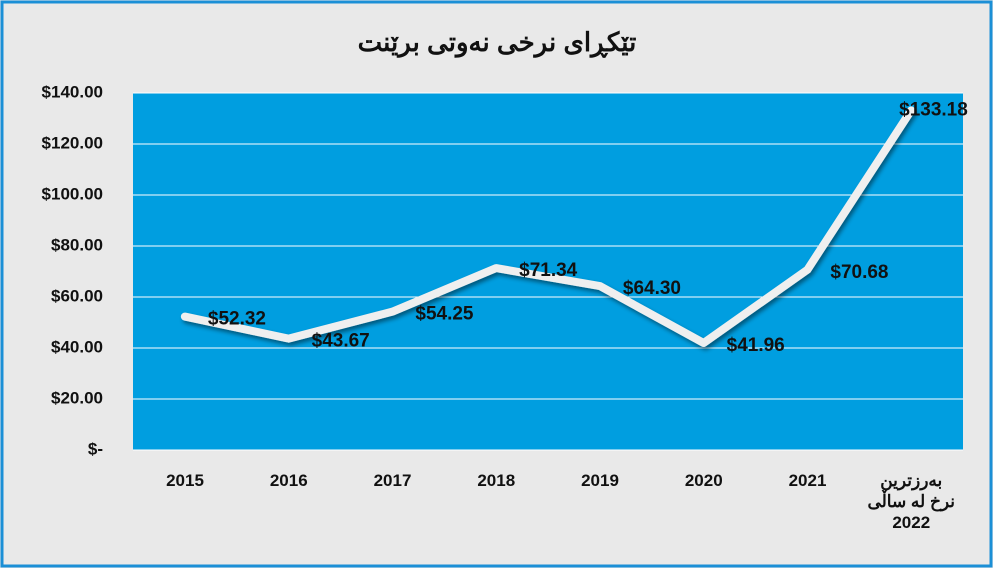  What do you see at coordinates (911, 501) in the screenshot?
I see `x-tick-label: بەرزترین نرخ لە ساڵی 2022` at bounding box center [911, 501].